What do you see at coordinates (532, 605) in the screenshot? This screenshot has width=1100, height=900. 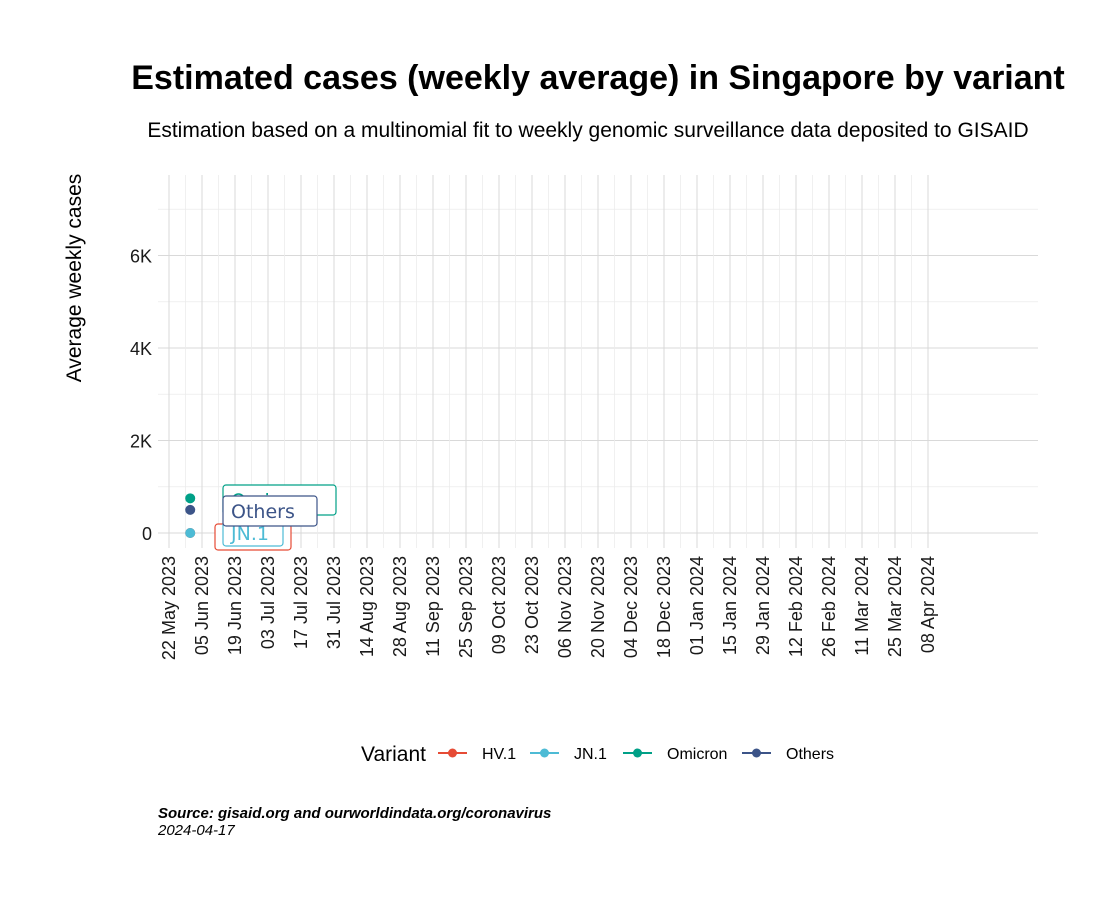 I see `x-tick-label: 23 Oct 2023` at bounding box center [532, 605].